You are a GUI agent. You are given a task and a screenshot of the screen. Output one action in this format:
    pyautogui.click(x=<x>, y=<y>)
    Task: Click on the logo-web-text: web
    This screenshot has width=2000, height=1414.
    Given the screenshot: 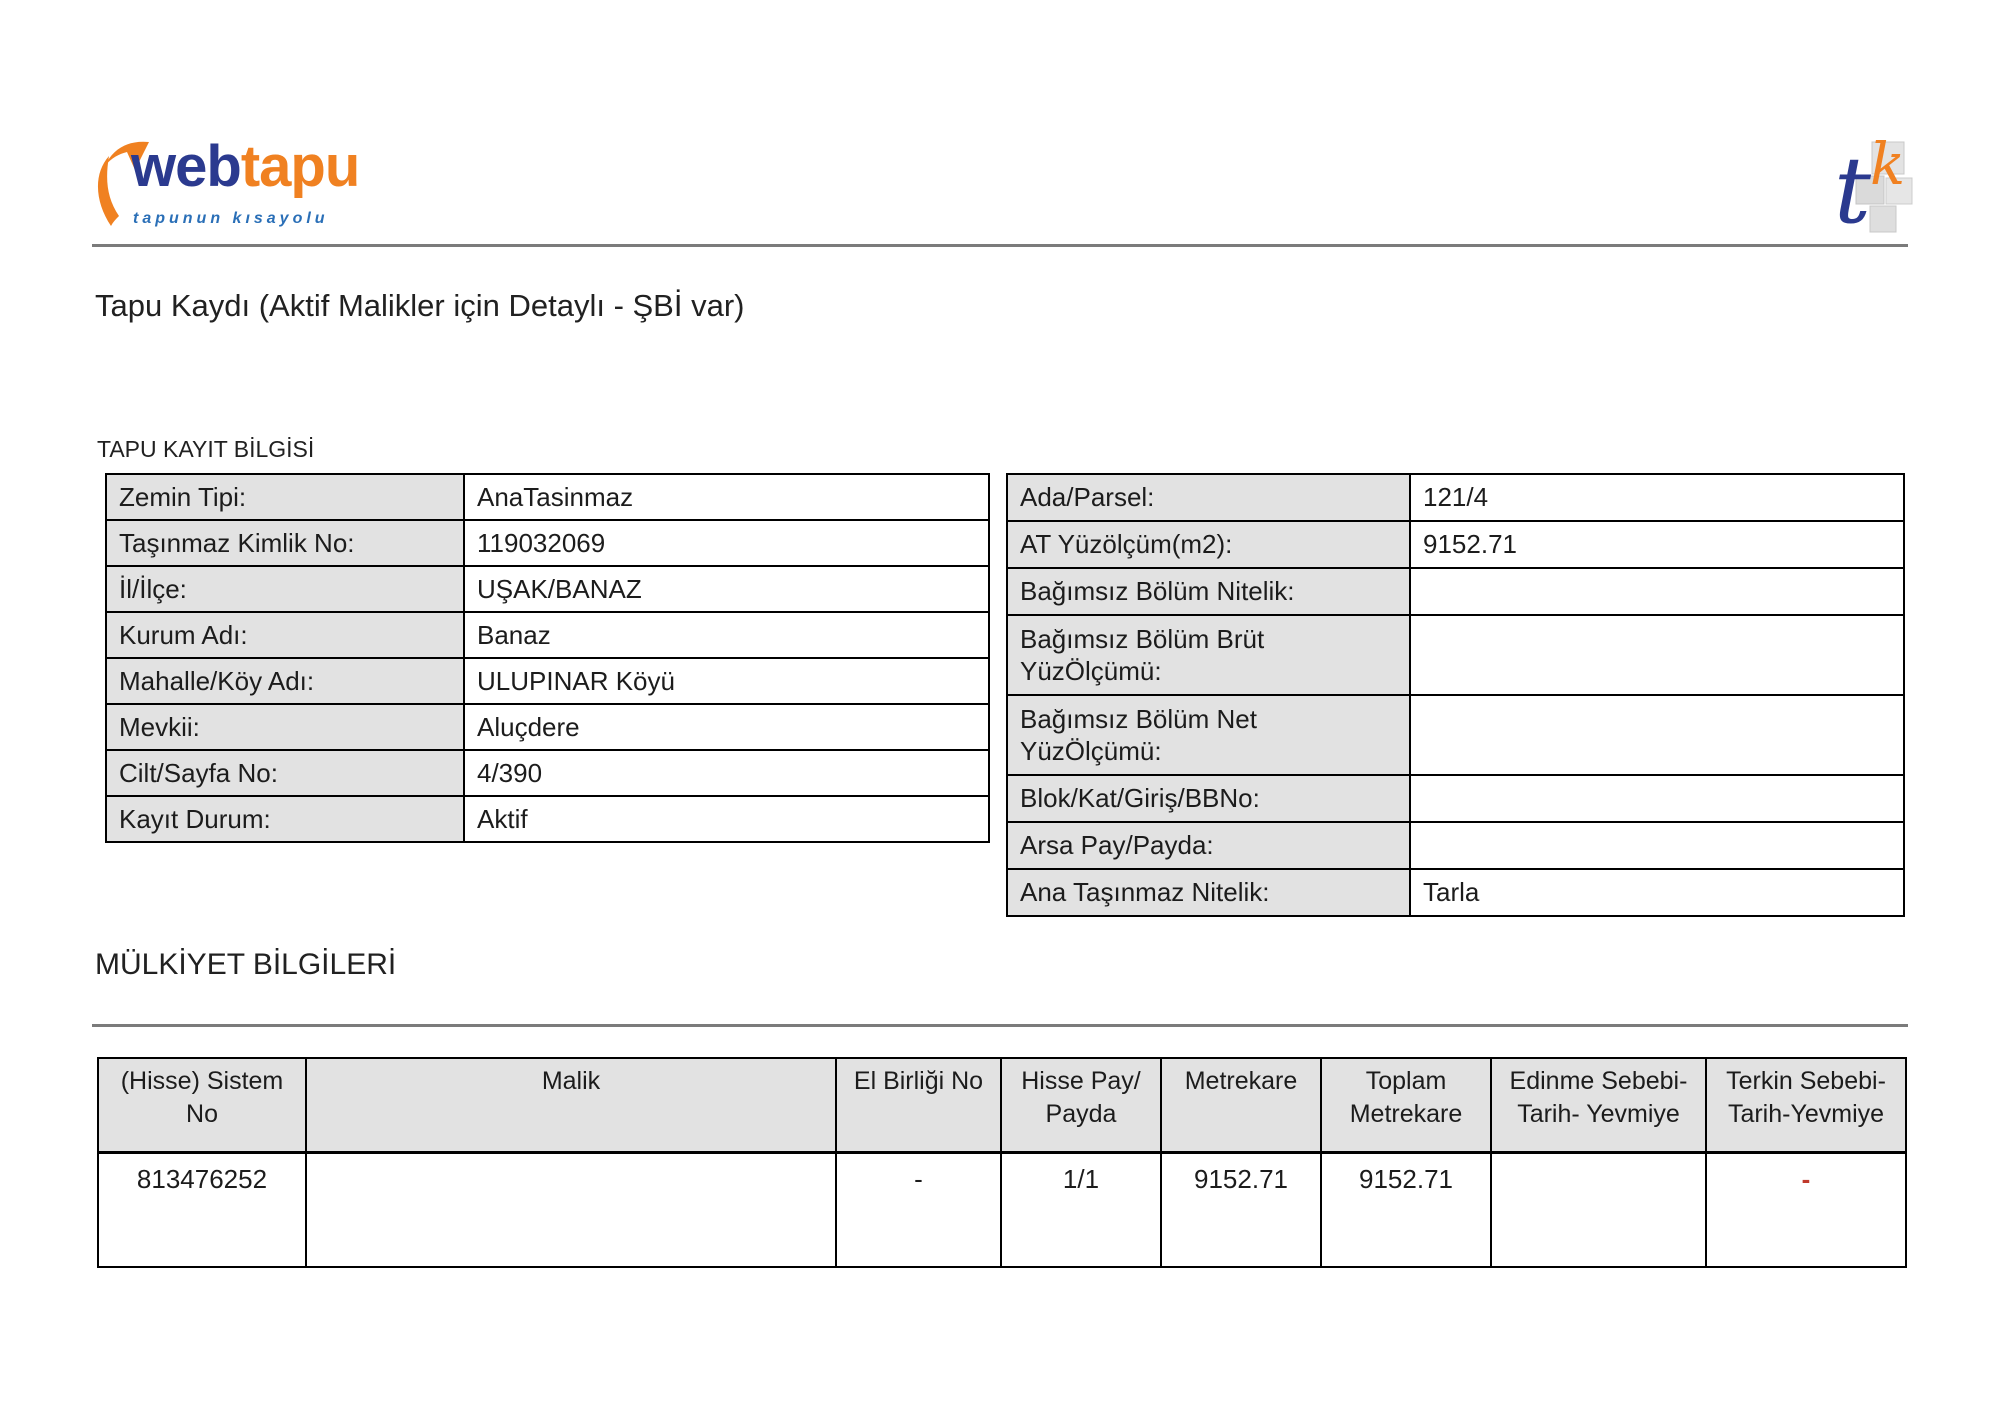 What is the action you would take?
    pyautogui.click(x=186, y=166)
    